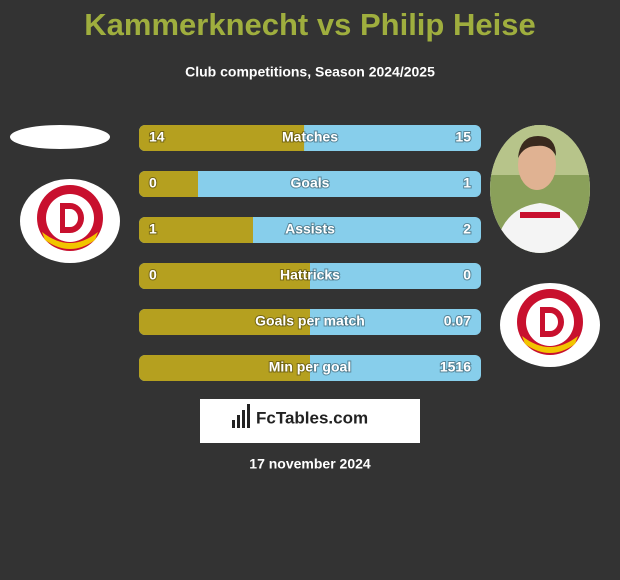 This screenshot has height=580, width=620. What do you see at coordinates (70, 221) in the screenshot?
I see `club-logo-left` at bounding box center [70, 221].